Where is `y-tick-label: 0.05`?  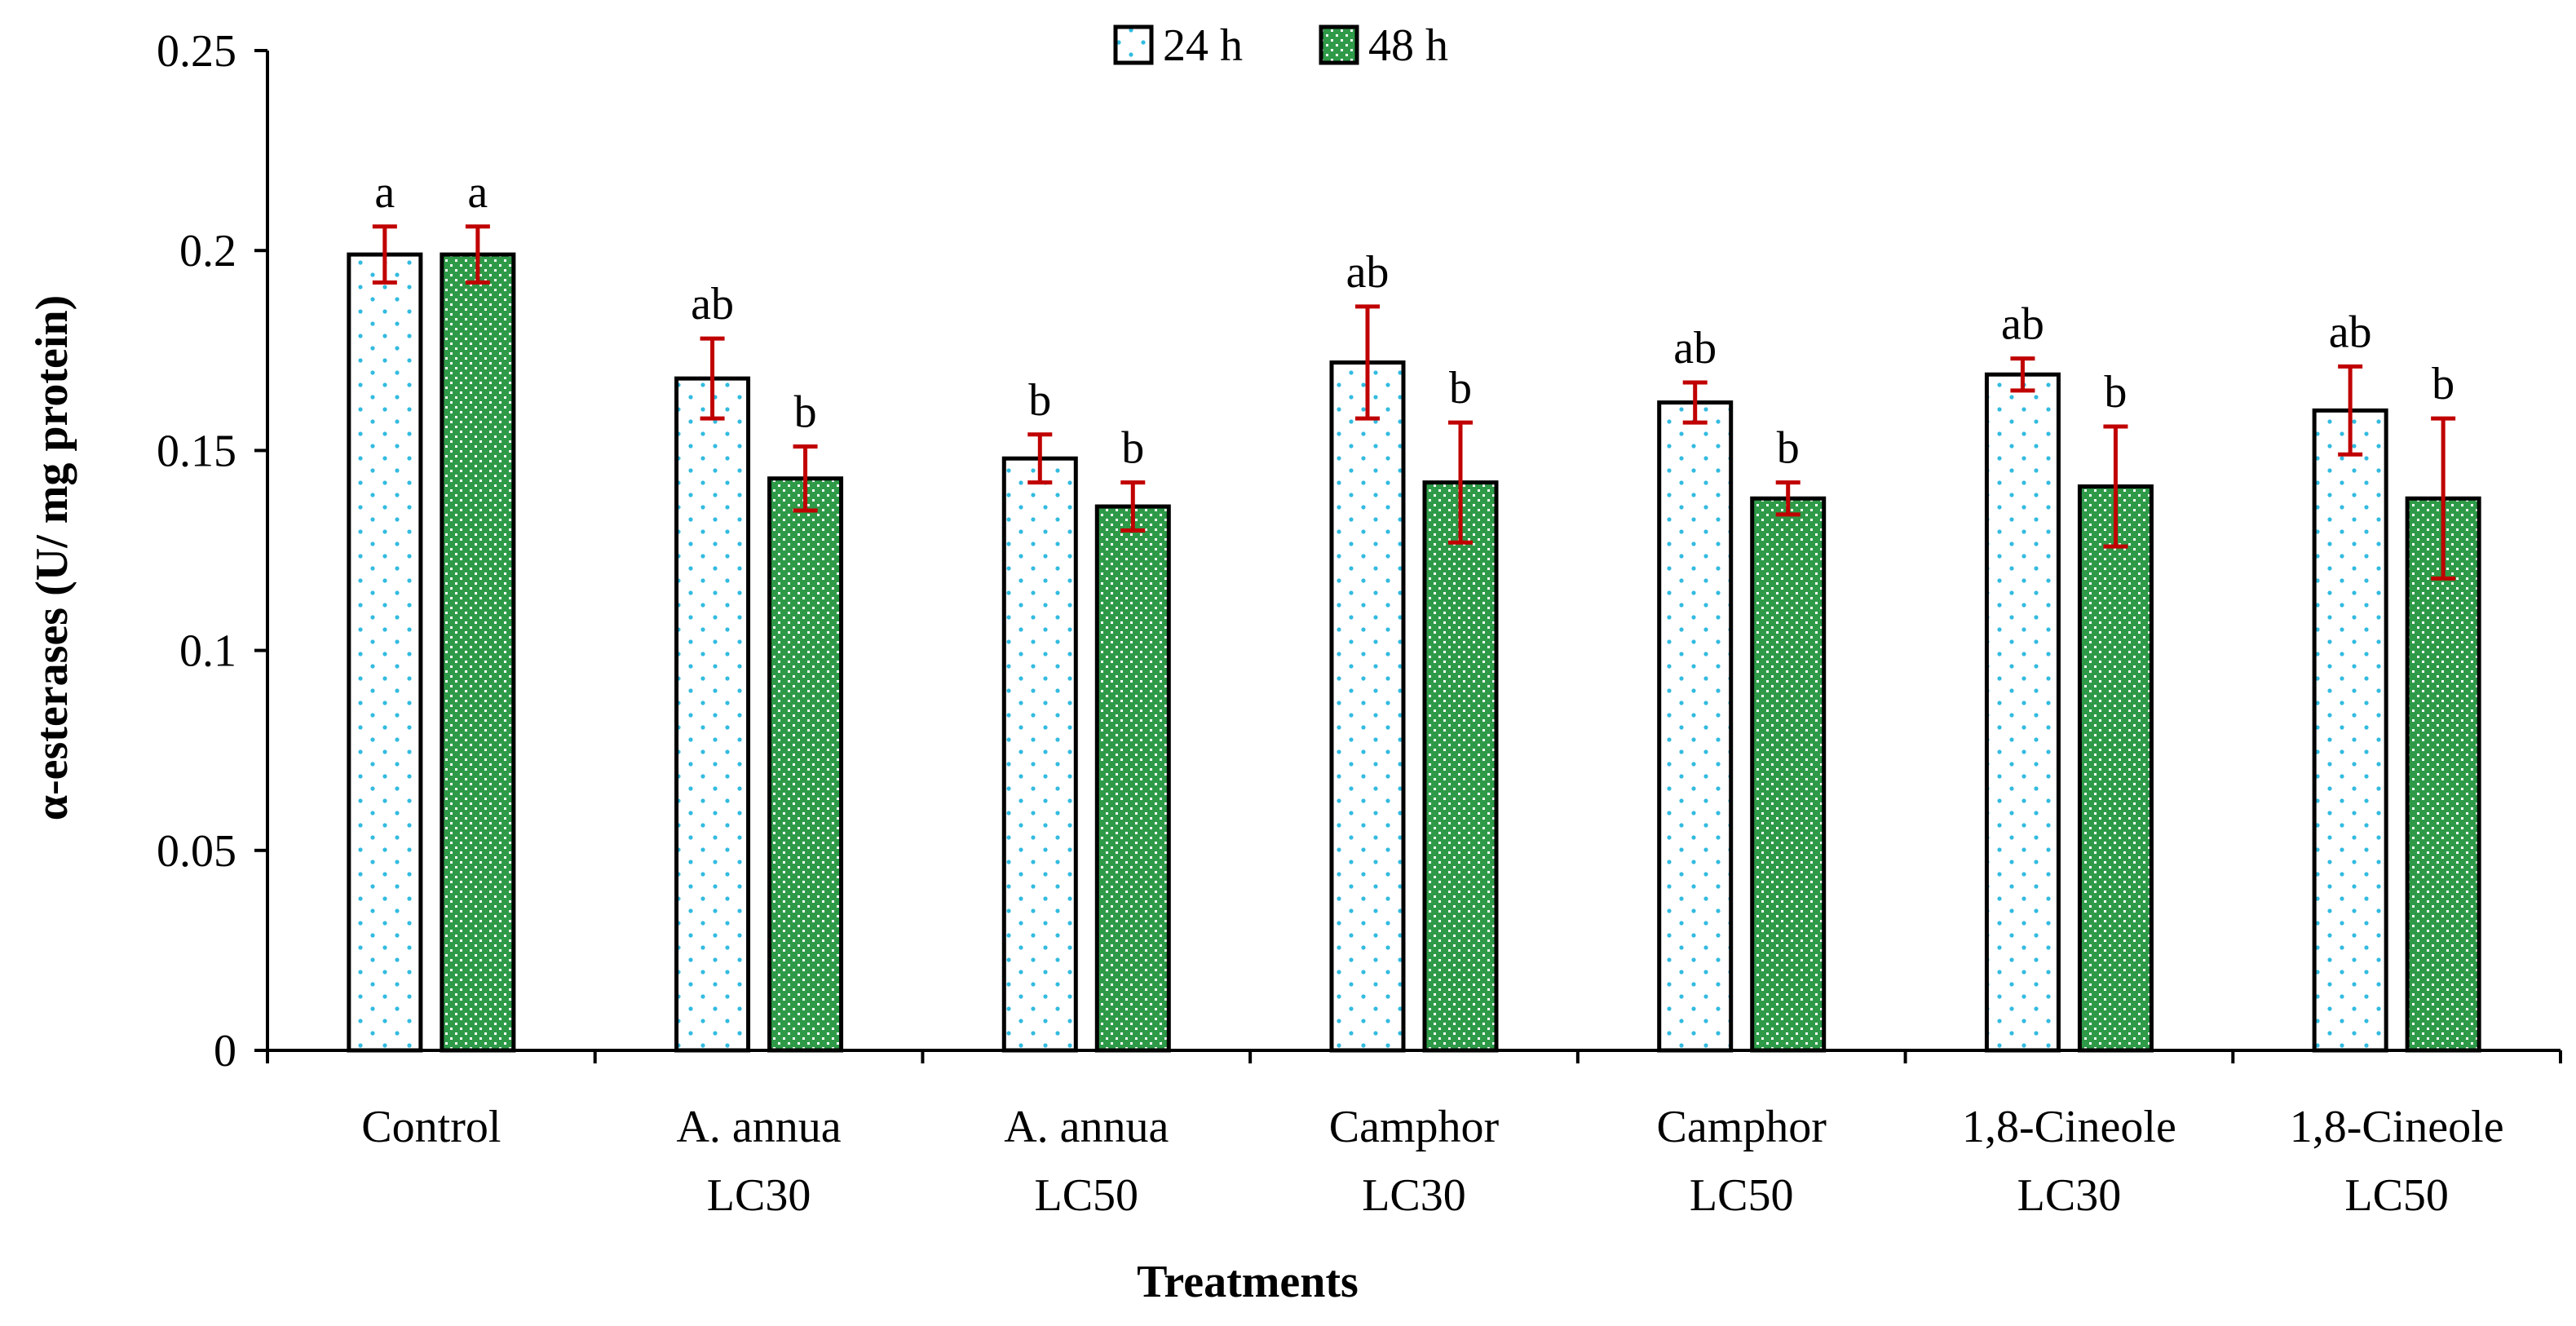
y-tick-label: 0.05 is located at coordinates (196, 851).